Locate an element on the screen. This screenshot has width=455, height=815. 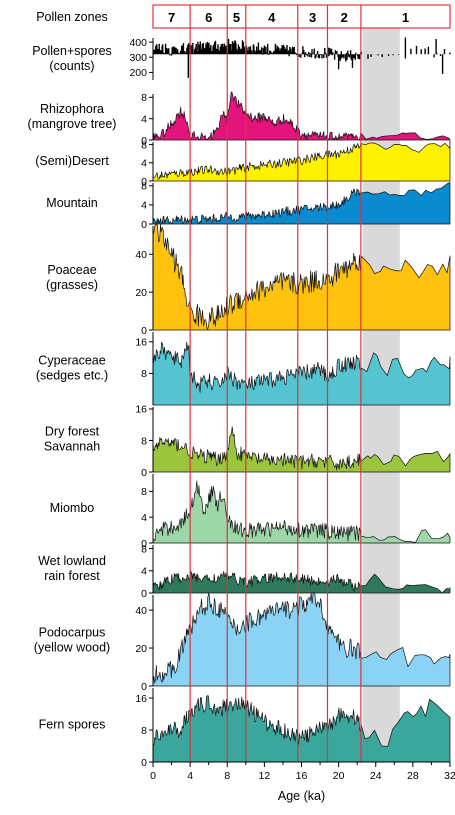
x-tick-label: 8 is located at coordinates (227, 776).